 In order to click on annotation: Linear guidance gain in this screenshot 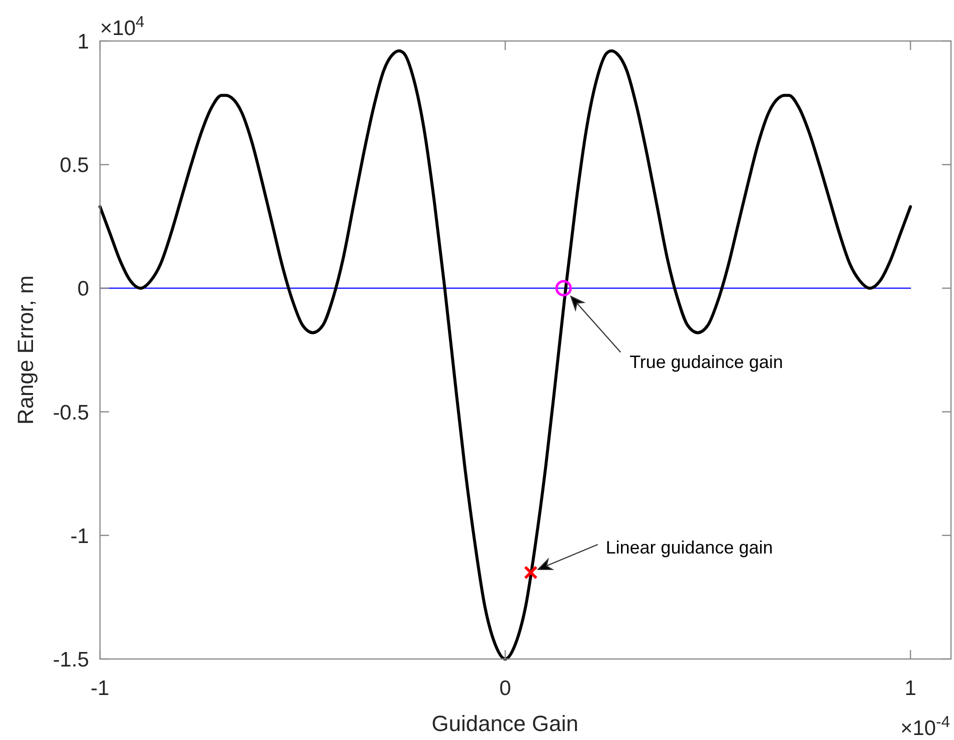, I will do `click(689, 547)`.